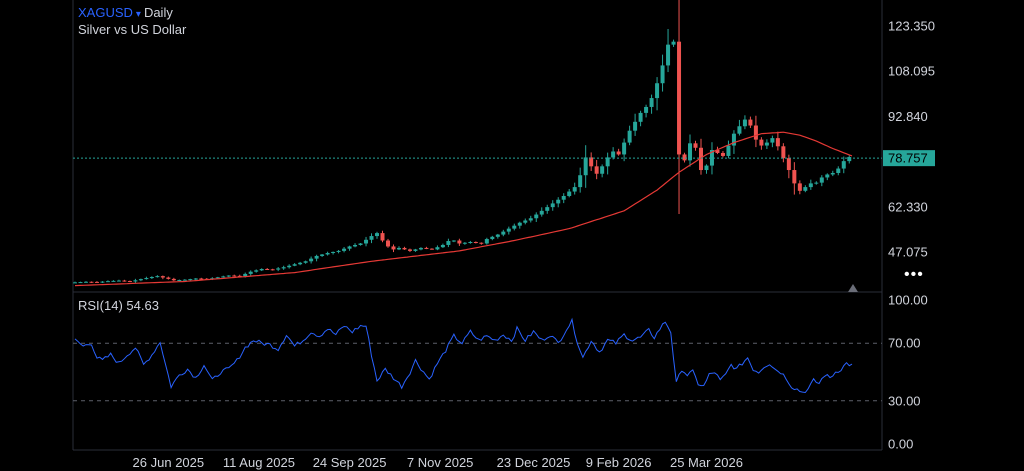  What do you see at coordinates (908, 372) in the screenshot?
I see `rsi-axis: 100.00 70.00 30.00 0.00` at bounding box center [908, 372].